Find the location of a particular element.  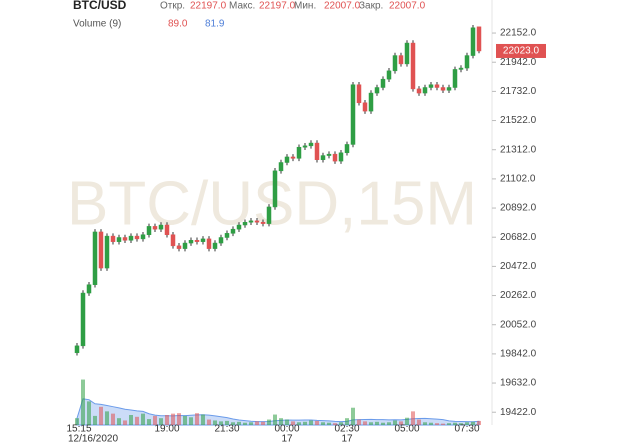

ohlc-label: Закр. is located at coordinates (371, 6).